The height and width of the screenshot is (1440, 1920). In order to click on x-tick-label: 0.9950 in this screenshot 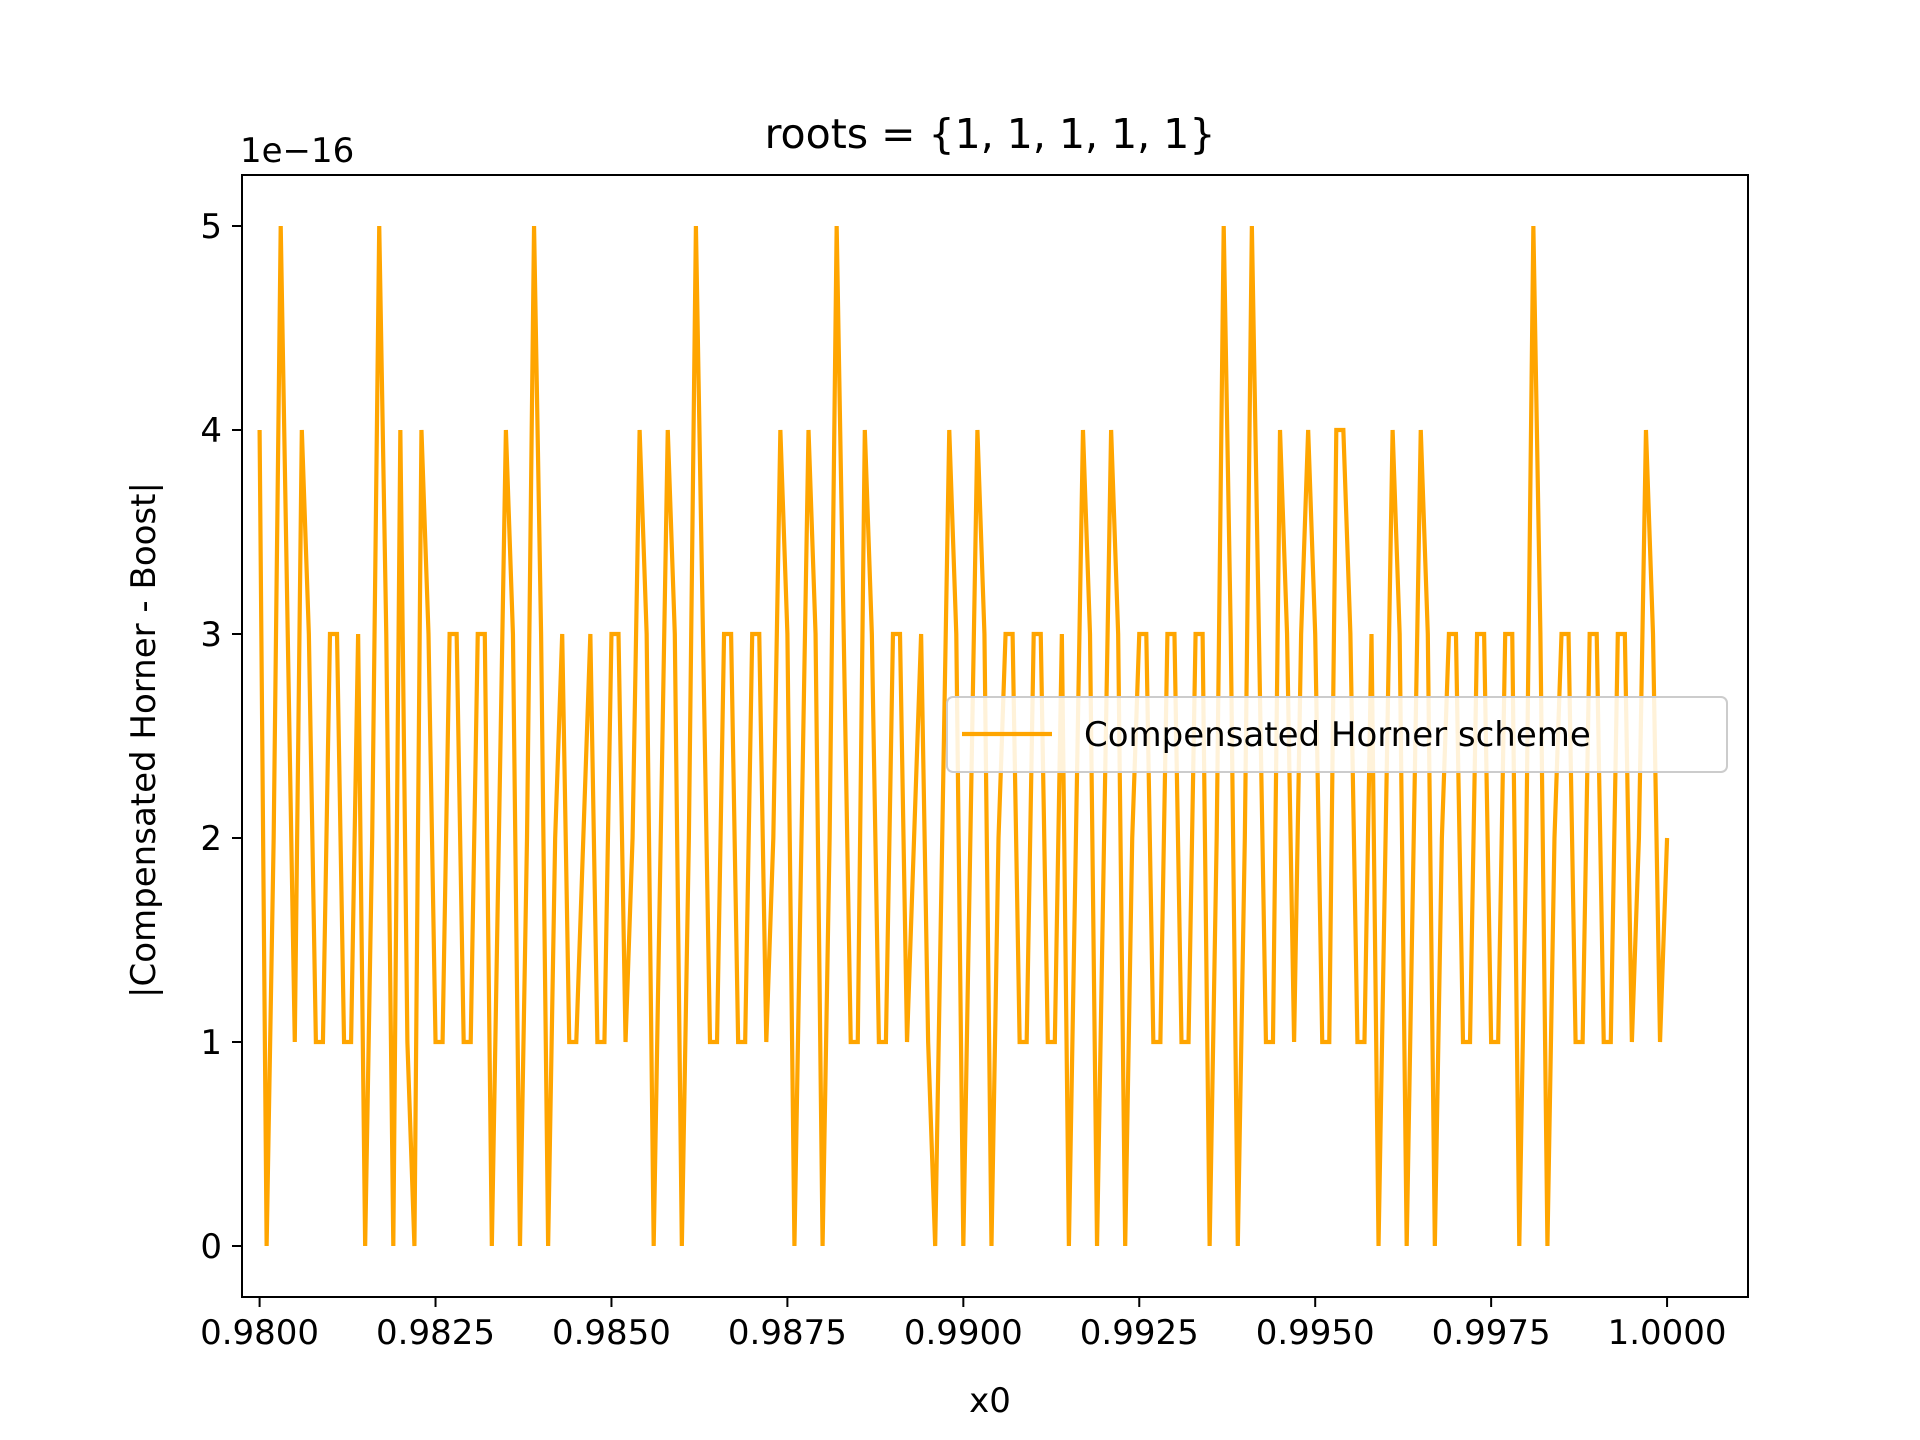, I will do `click(1315, 1333)`.